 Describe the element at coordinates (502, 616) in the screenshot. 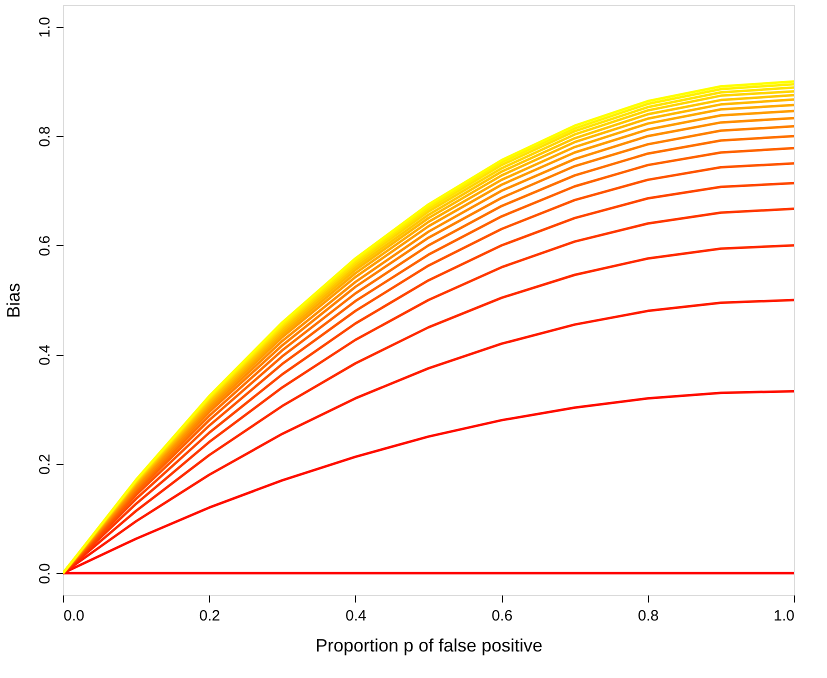

I see `x-tick-label: 0.6` at that location.